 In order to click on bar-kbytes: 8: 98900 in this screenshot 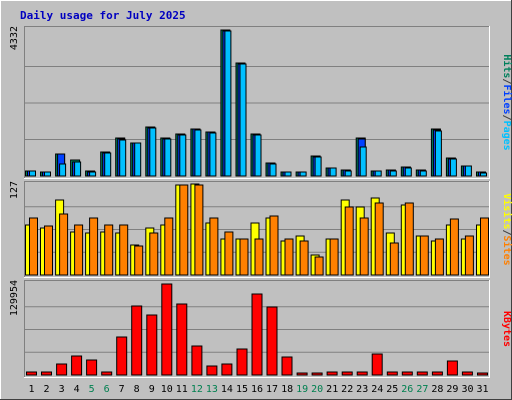, I will do `click(137, 340)`.